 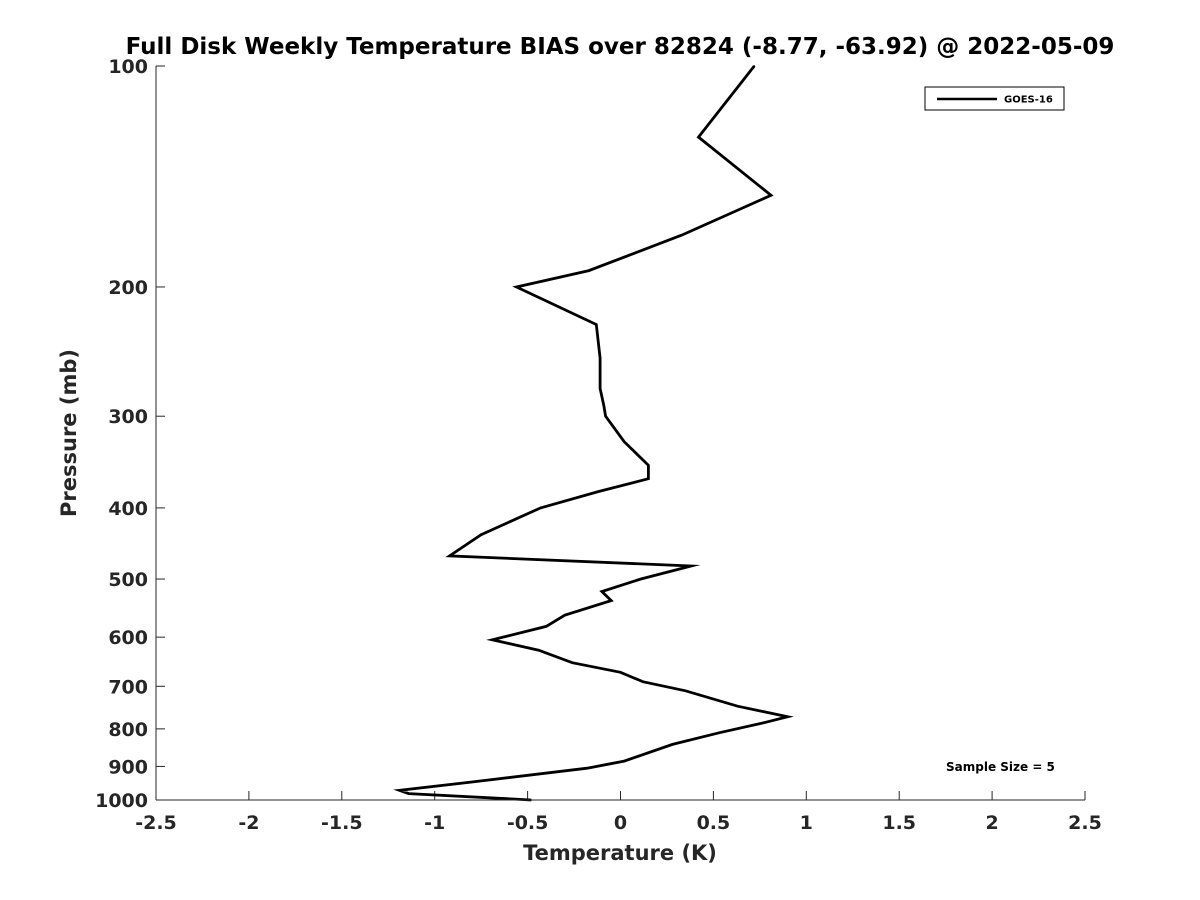 What do you see at coordinates (899, 823) in the screenshot?
I see `x-tick-label: 1.5` at bounding box center [899, 823].